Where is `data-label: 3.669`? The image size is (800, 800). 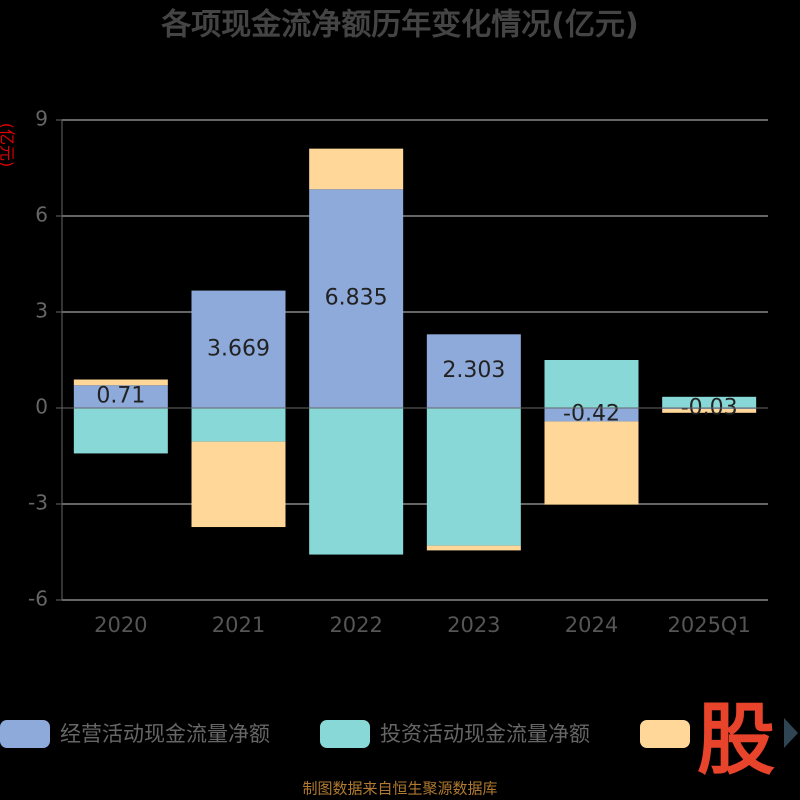
data-label: 3.669 is located at coordinates (238, 348).